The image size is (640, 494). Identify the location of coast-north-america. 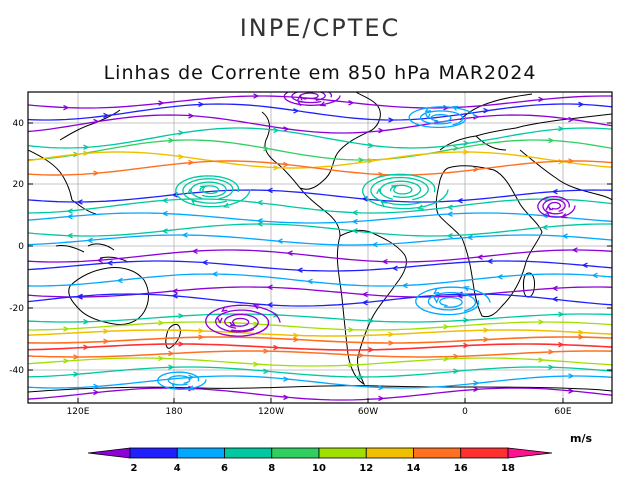
(321, 164).